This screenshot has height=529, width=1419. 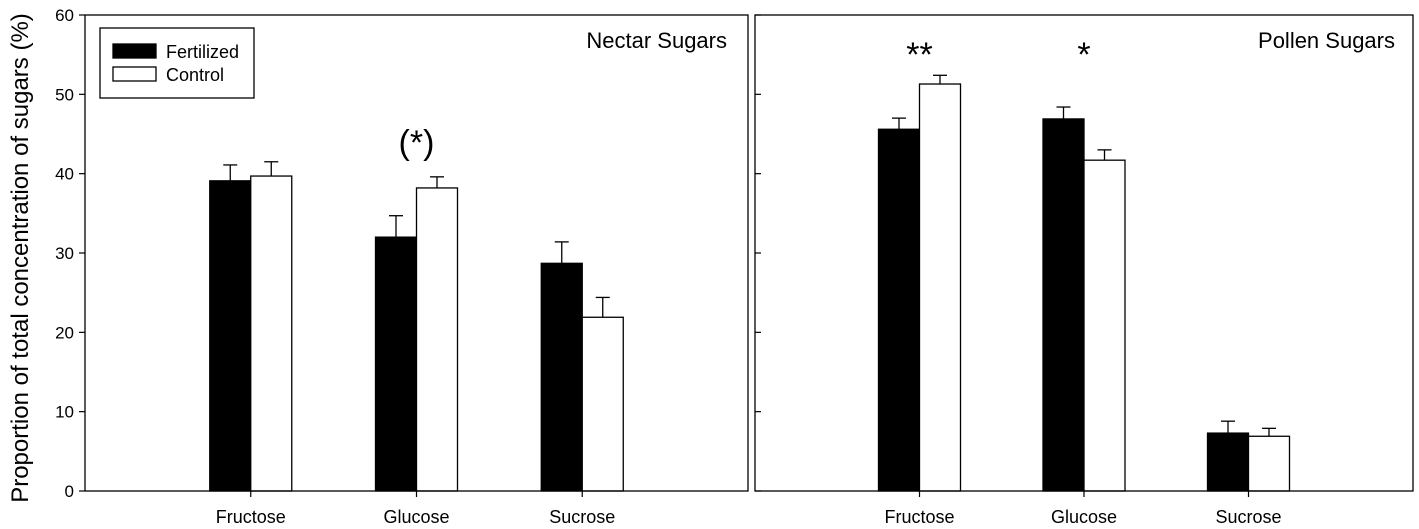 What do you see at coordinates (940, 287) in the screenshot?
I see `bar-pollen-control-fructose` at bounding box center [940, 287].